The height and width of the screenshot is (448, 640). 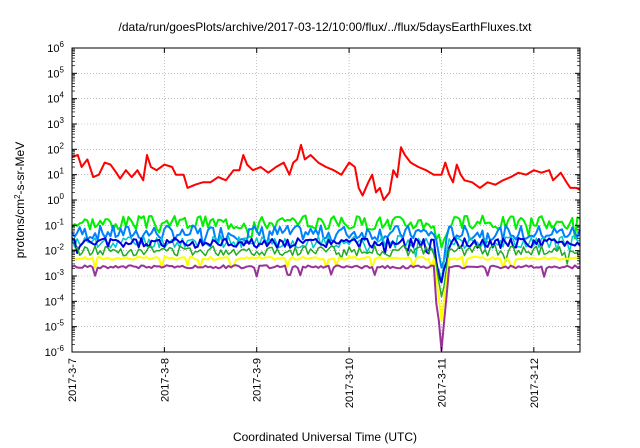 I want to click on x-axis-label: Coordinated Universal Time (UTC), so click(x=325, y=437).